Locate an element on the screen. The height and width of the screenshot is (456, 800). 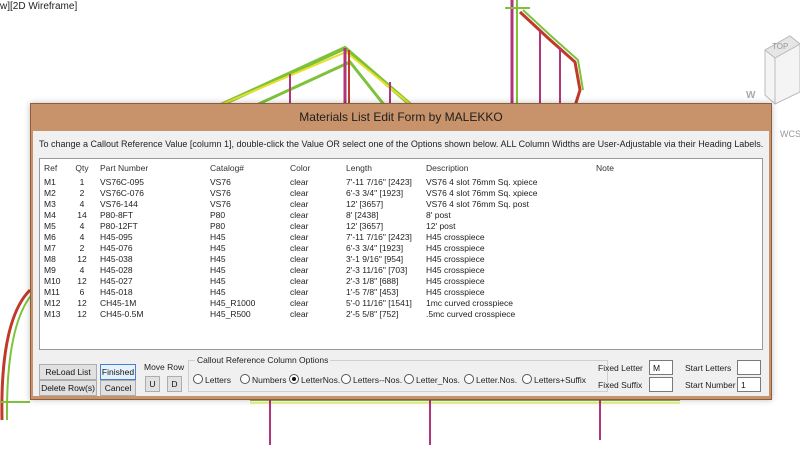
move-row-down-button: D is located at coordinates (174, 384).